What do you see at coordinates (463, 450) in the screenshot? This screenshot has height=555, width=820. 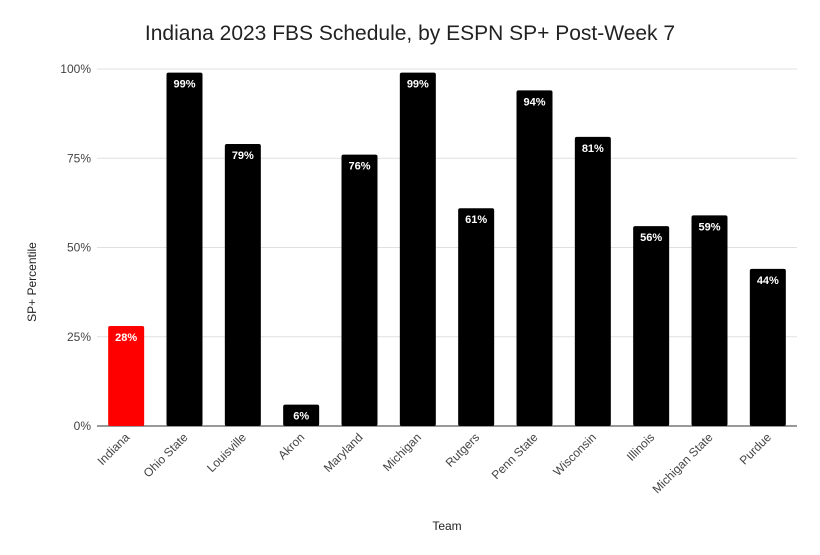 I see `x-tick-label: Rutgers` at bounding box center [463, 450].